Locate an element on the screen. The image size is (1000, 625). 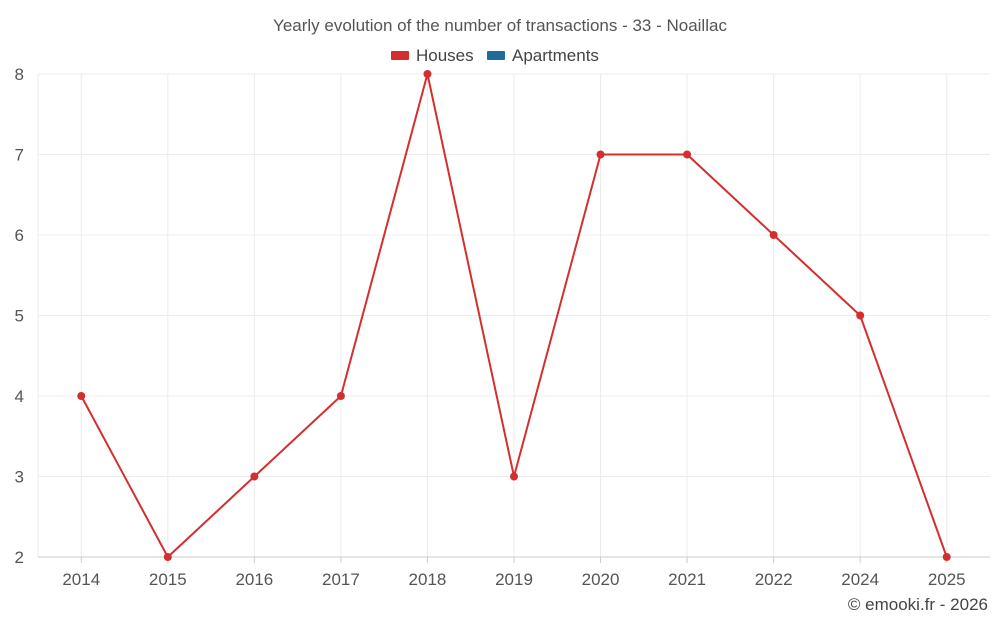
legend-label-apartments: Apartments is located at coordinates (555, 55).